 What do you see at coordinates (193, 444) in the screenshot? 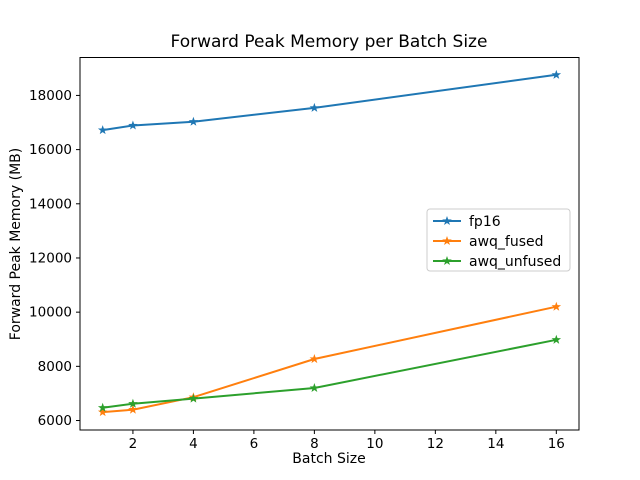
I see `x-tick-label: 4` at bounding box center [193, 444].